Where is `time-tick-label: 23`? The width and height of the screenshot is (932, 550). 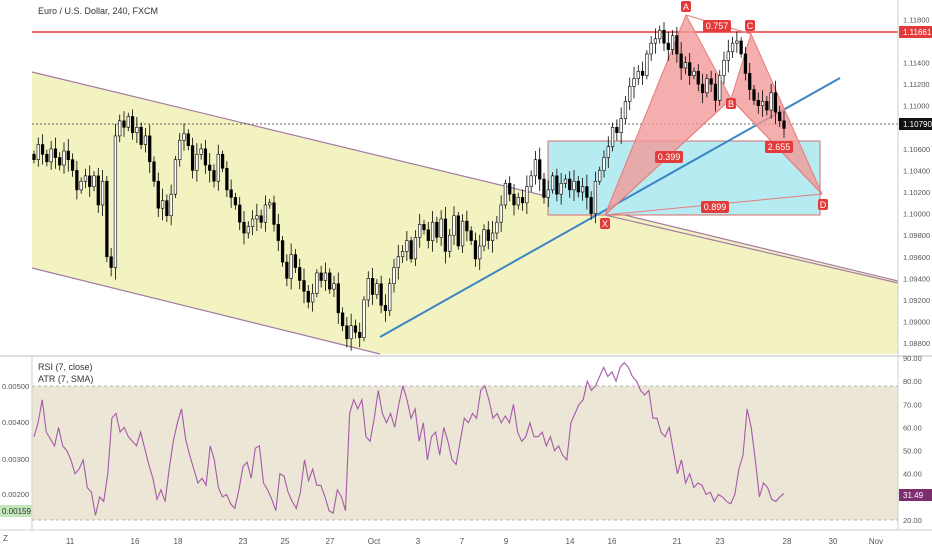
time-tick-label: 23 is located at coordinates (720, 541).